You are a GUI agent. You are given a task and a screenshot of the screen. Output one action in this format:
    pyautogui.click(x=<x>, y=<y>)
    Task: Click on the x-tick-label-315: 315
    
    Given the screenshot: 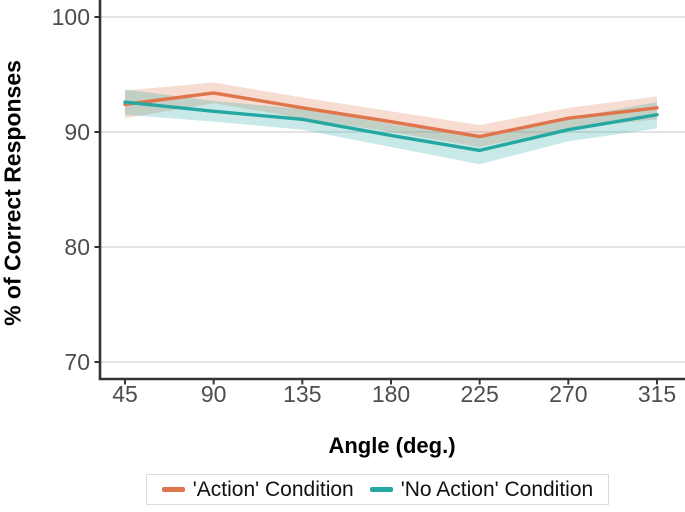 What is the action you would take?
    pyautogui.click(x=657, y=394)
    